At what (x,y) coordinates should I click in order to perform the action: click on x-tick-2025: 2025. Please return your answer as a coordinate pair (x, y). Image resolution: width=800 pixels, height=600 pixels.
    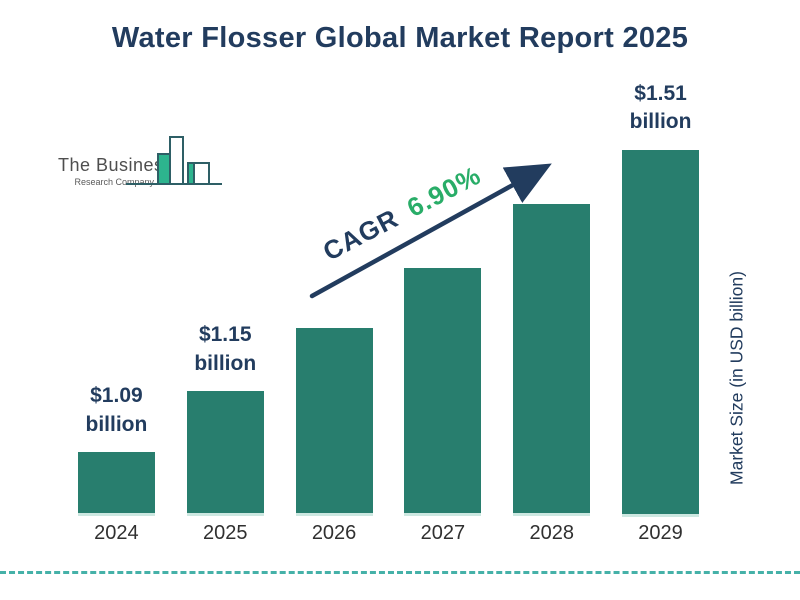
    Looking at the image, I should click on (225, 533).